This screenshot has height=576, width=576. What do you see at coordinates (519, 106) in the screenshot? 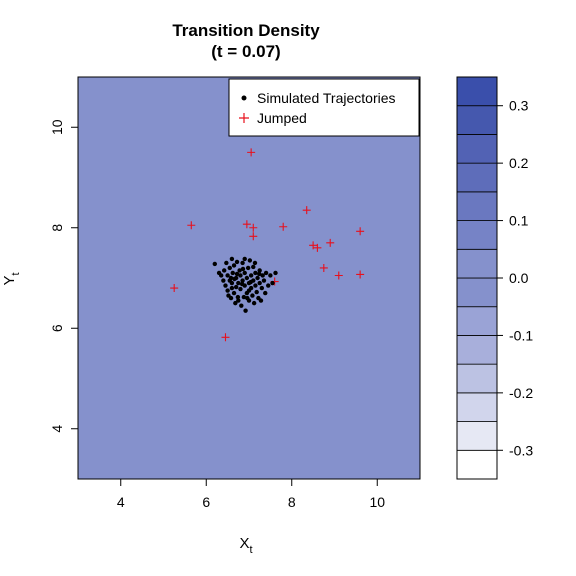
I see `colorbar-tick-label: 0.3` at bounding box center [519, 106].